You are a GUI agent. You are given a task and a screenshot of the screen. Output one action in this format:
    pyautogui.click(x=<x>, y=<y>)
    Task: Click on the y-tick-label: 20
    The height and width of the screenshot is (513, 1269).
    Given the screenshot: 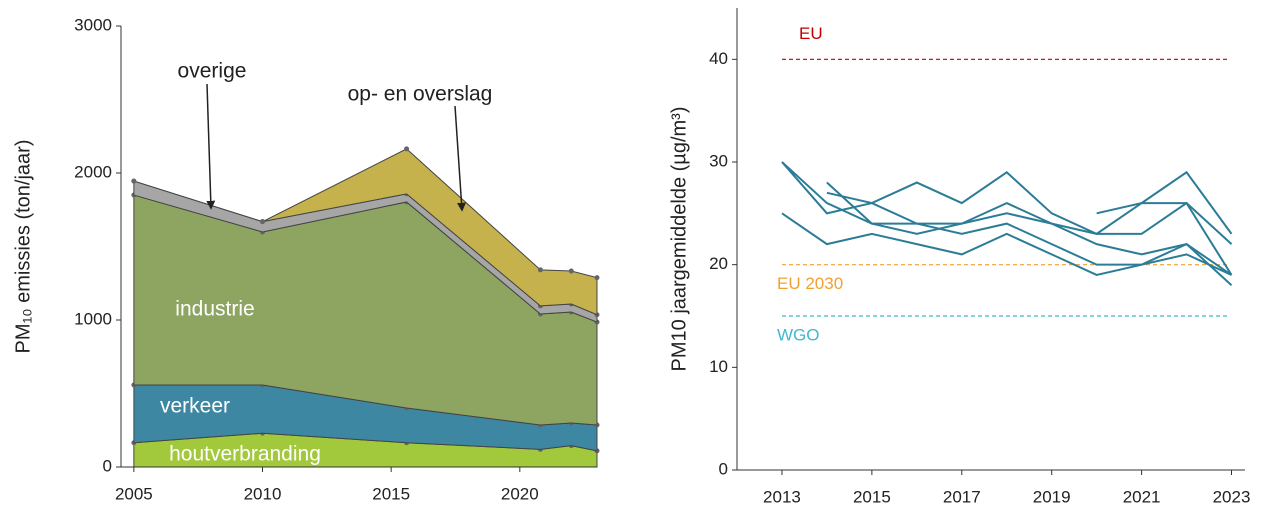 What is the action you would take?
    pyautogui.click(x=718, y=263)
    